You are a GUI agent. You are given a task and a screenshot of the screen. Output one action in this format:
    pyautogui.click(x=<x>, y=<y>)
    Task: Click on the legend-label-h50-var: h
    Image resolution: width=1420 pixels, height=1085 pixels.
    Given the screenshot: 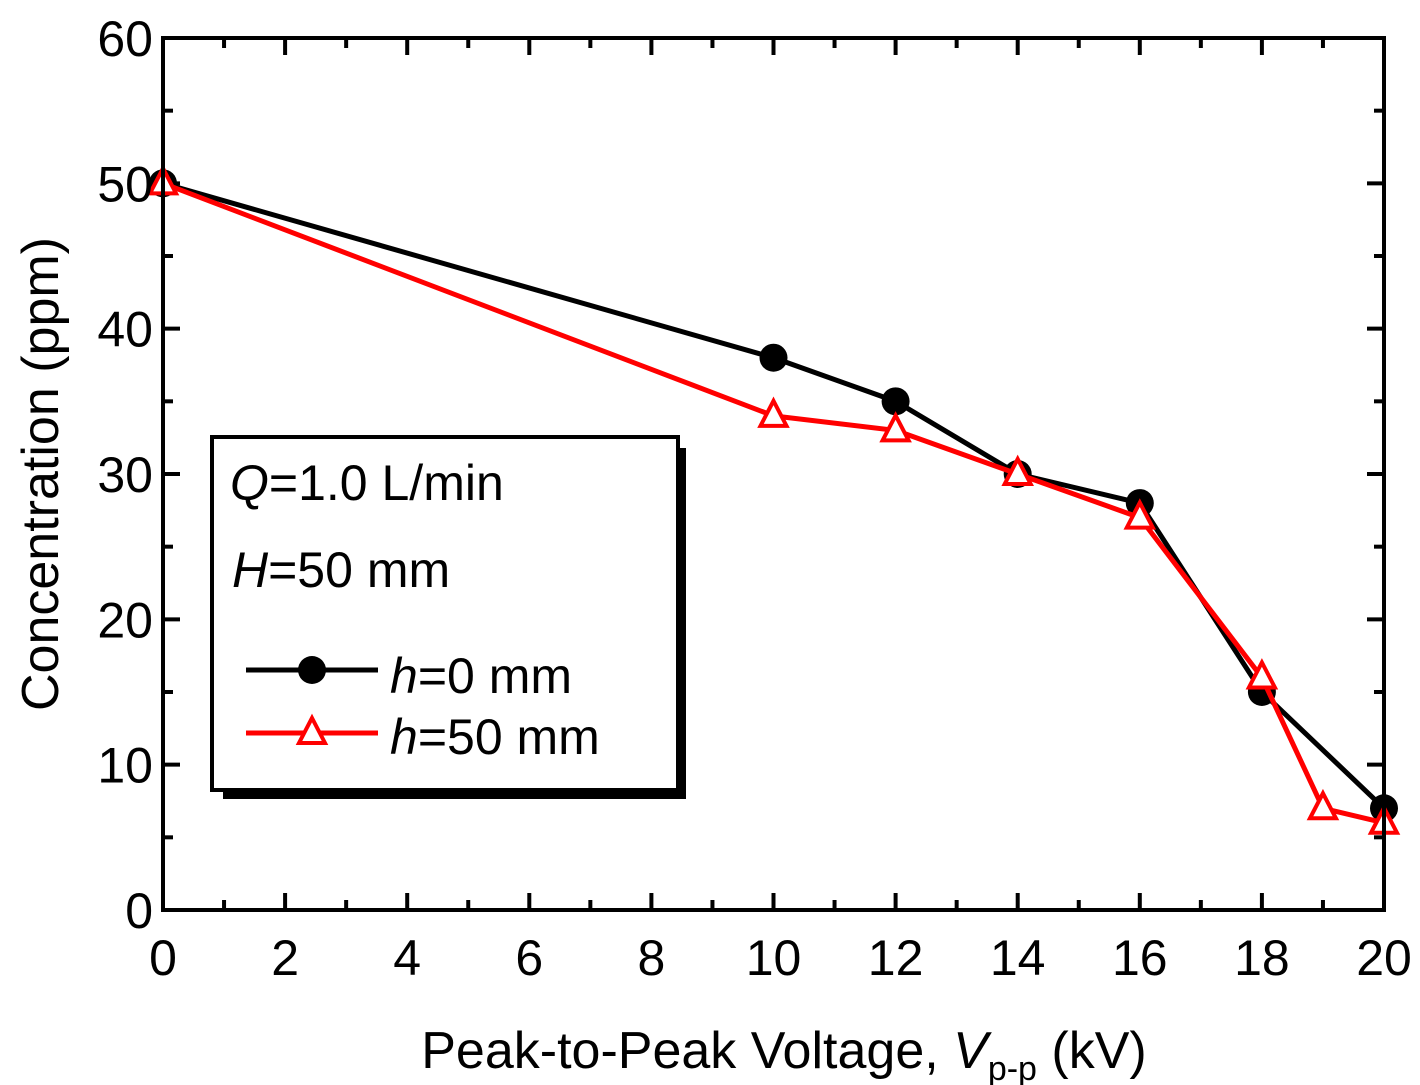 What is the action you would take?
    pyautogui.click(x=404, y=737)
    